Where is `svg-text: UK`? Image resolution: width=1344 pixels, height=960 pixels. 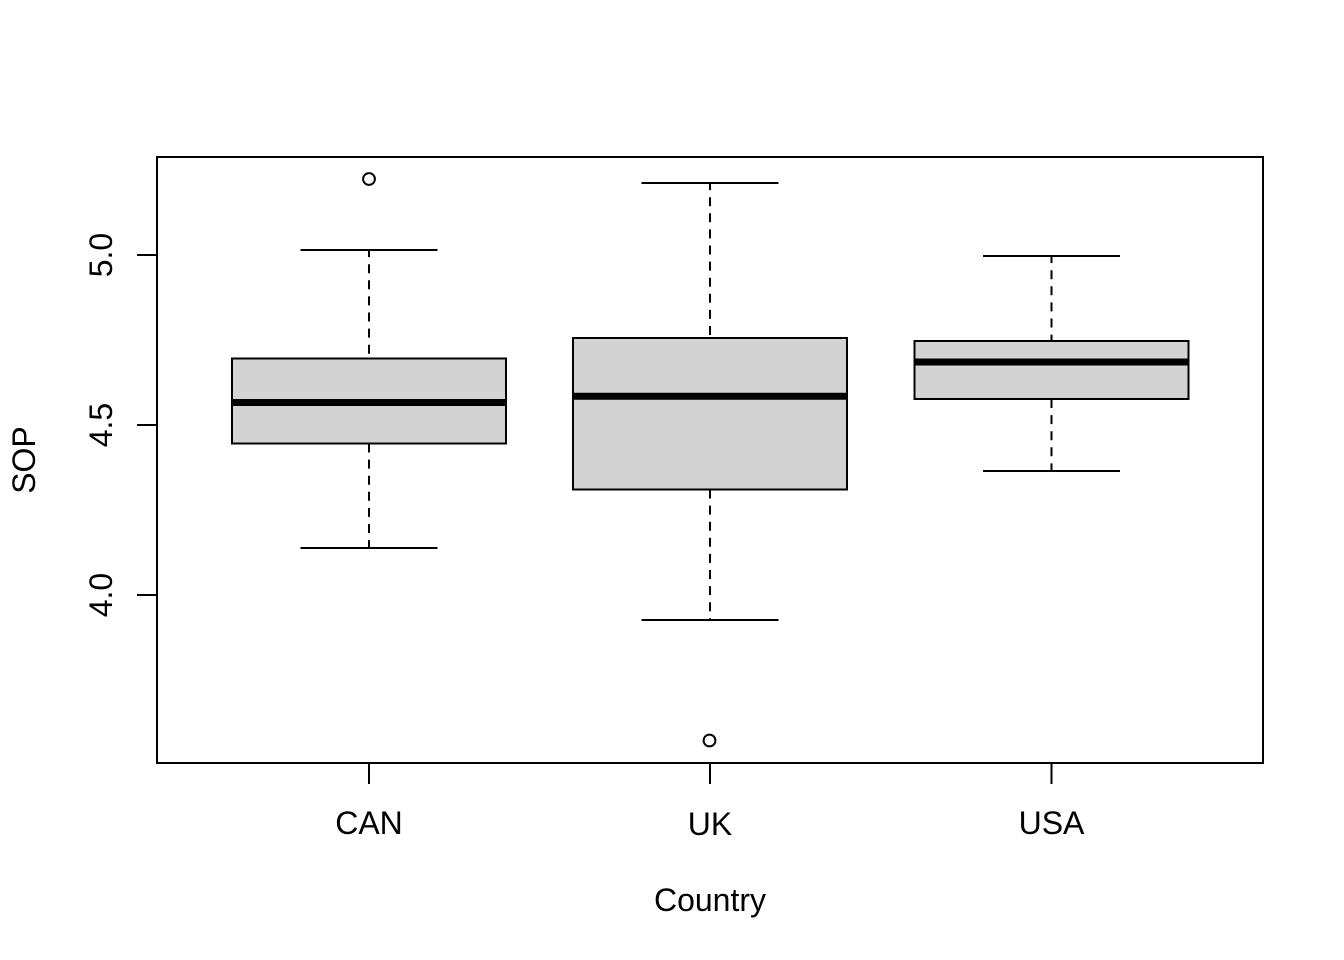
svg-text: UK is located at coordinates (710, 824).